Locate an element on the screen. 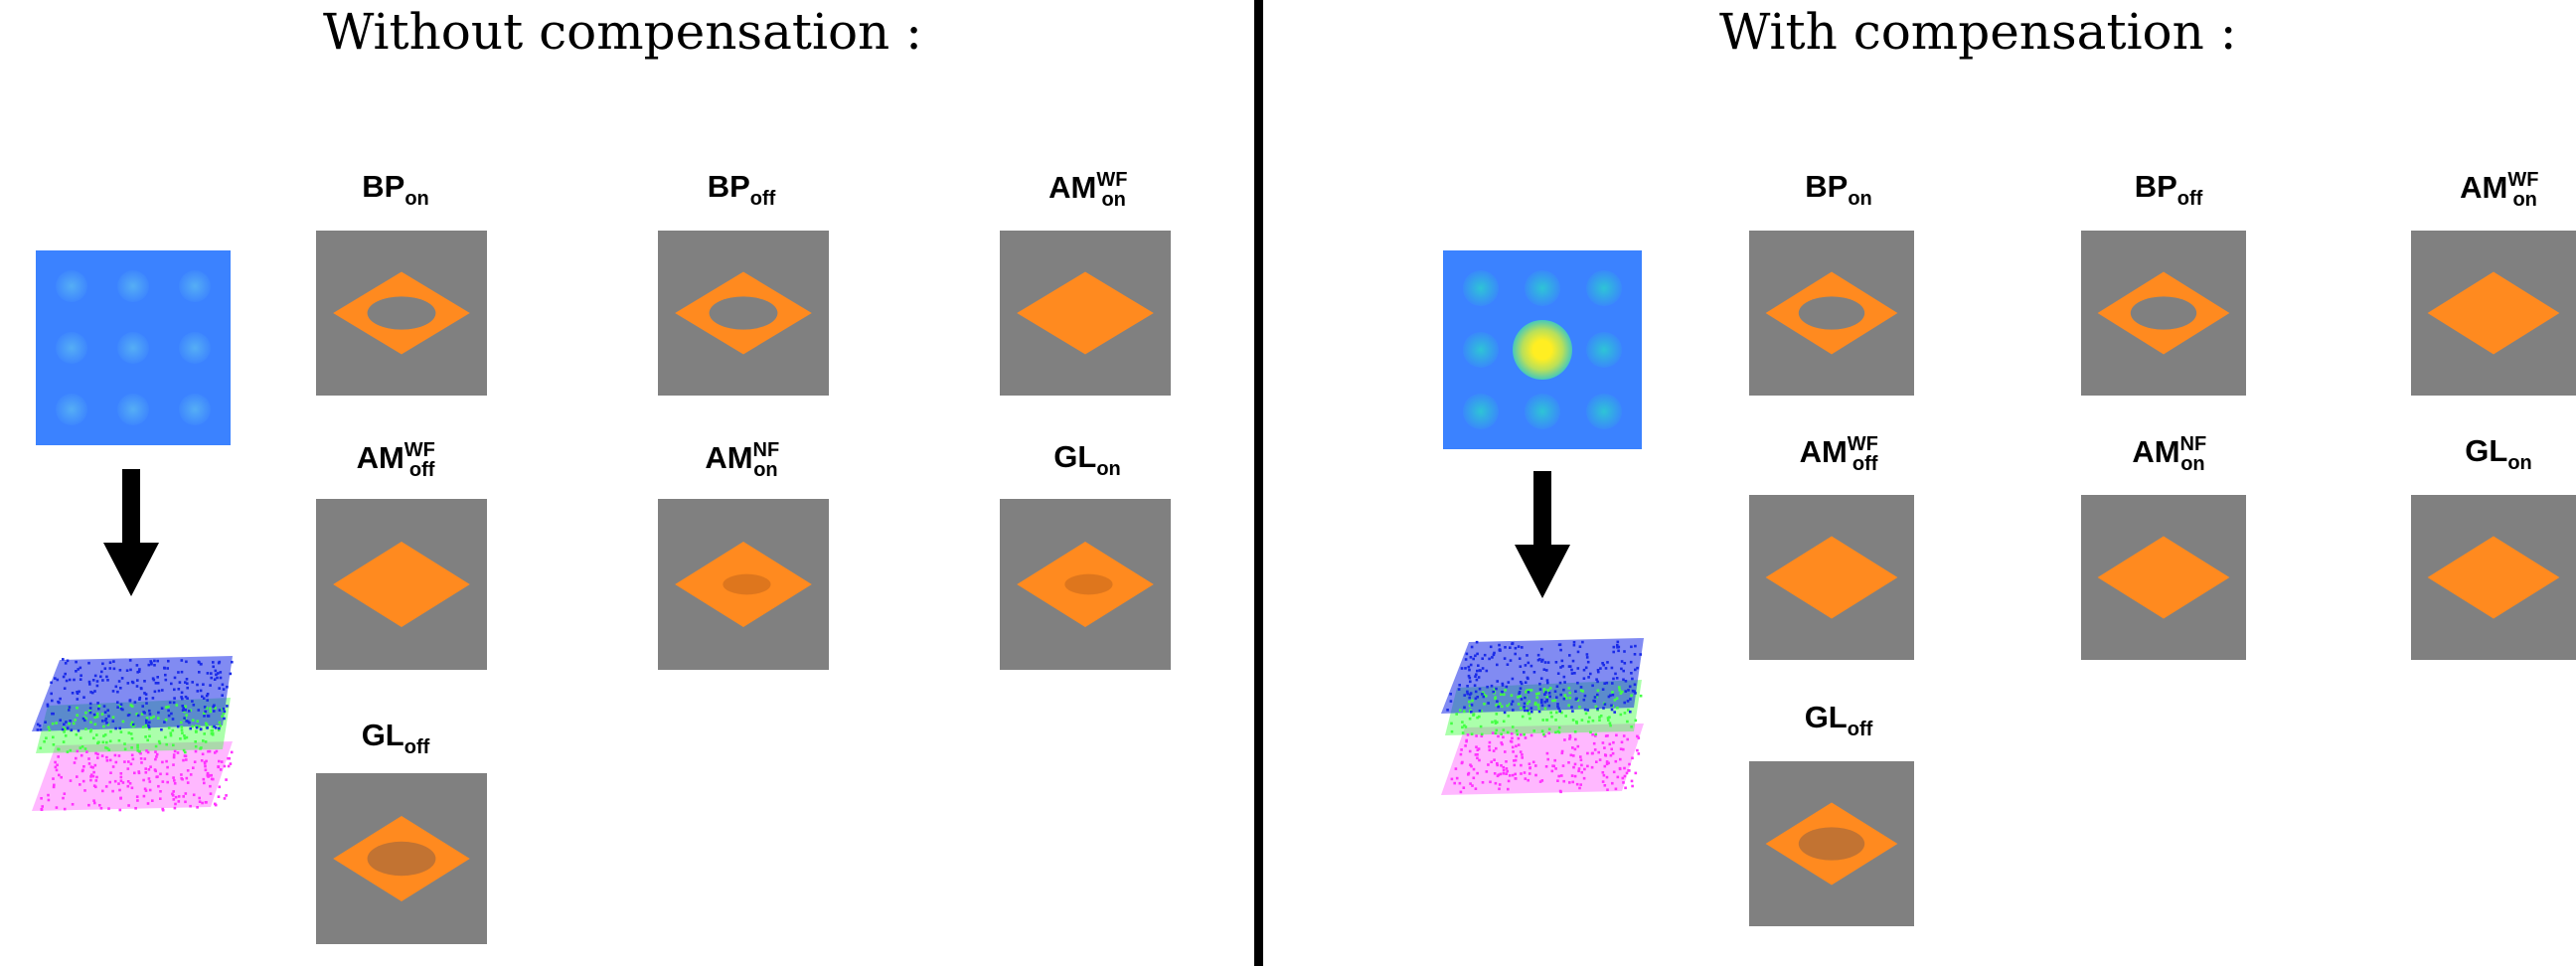 Image resolution: width=2576 pixels, height=966 pixels. panel-title-with-compensation: With compensation : is located at coordinates (1978, 32).